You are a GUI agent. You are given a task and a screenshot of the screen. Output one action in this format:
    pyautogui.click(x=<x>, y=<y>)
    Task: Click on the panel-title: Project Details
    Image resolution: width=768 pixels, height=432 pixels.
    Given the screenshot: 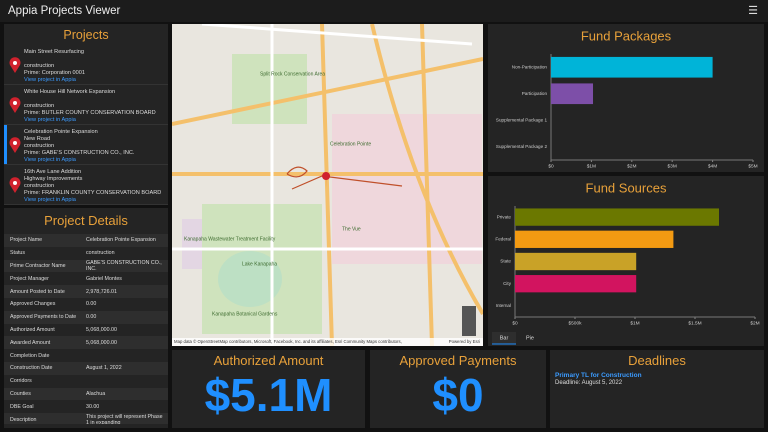 What is the action you would take?
    pyautogui.click(x=86, y=220)
    